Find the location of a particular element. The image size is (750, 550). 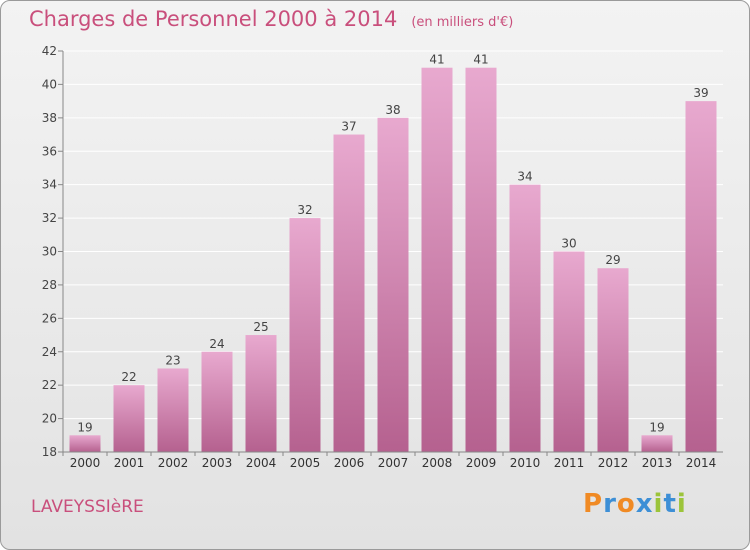

x-tick-label: 2014 is located at coordinates (701, 463).